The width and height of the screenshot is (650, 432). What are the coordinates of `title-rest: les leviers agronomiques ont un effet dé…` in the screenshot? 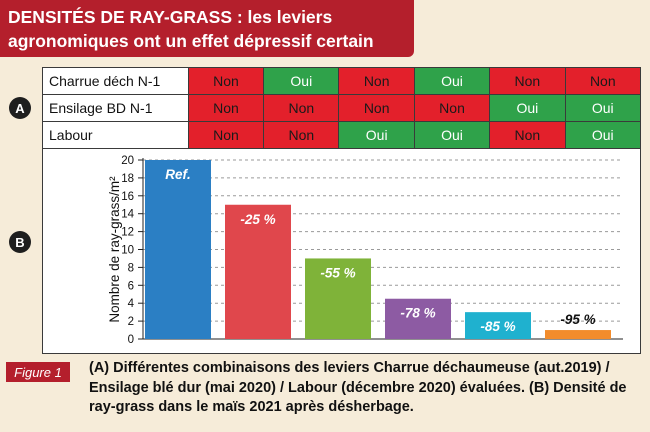 It's located at (191, 29).